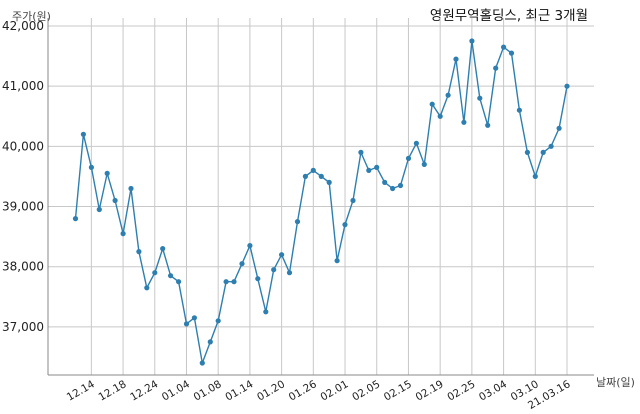 The height and width of the screenshot is (414, 640). I want to click on x-tick-label: 02.25, so click(461, 390).